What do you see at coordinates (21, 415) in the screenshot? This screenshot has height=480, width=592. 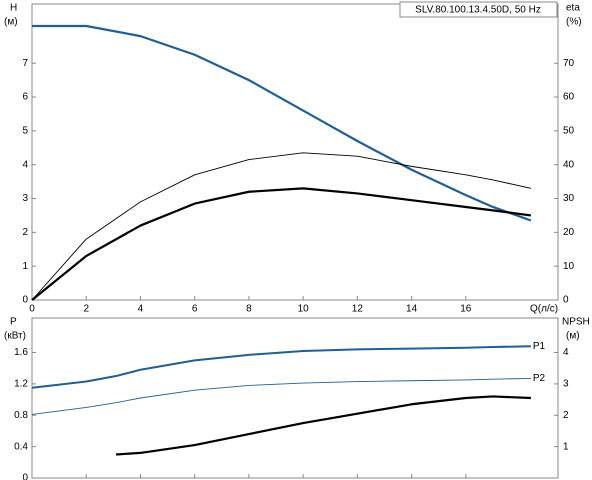 I see `y-tick-label: 0.8` at bounding box center [21, 415].